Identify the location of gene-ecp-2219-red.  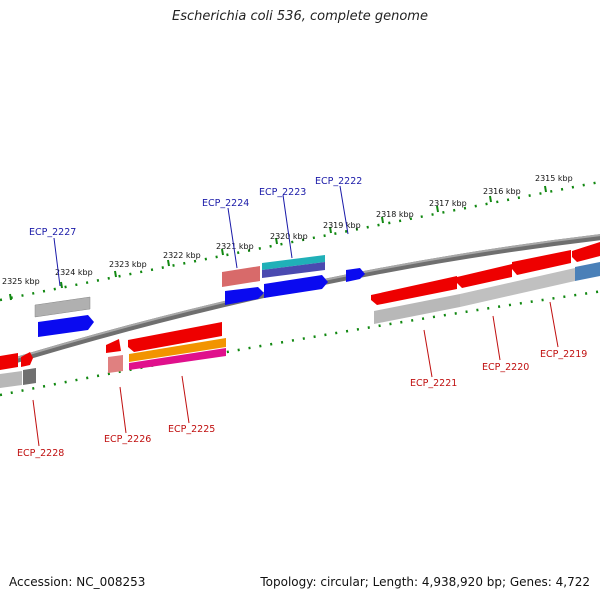
(541, 262).